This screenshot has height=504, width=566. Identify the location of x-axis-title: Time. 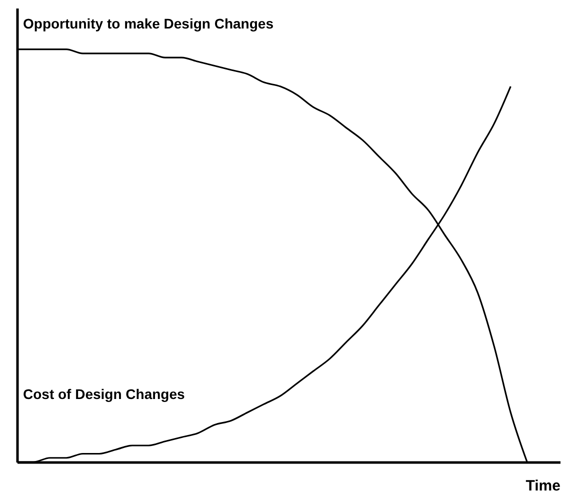
(543, 486).